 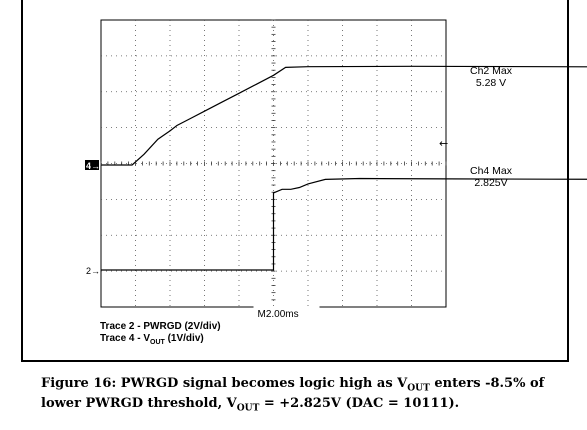 I want to click on trace4-note-subscript: OUT, so click(x=157, y=342).